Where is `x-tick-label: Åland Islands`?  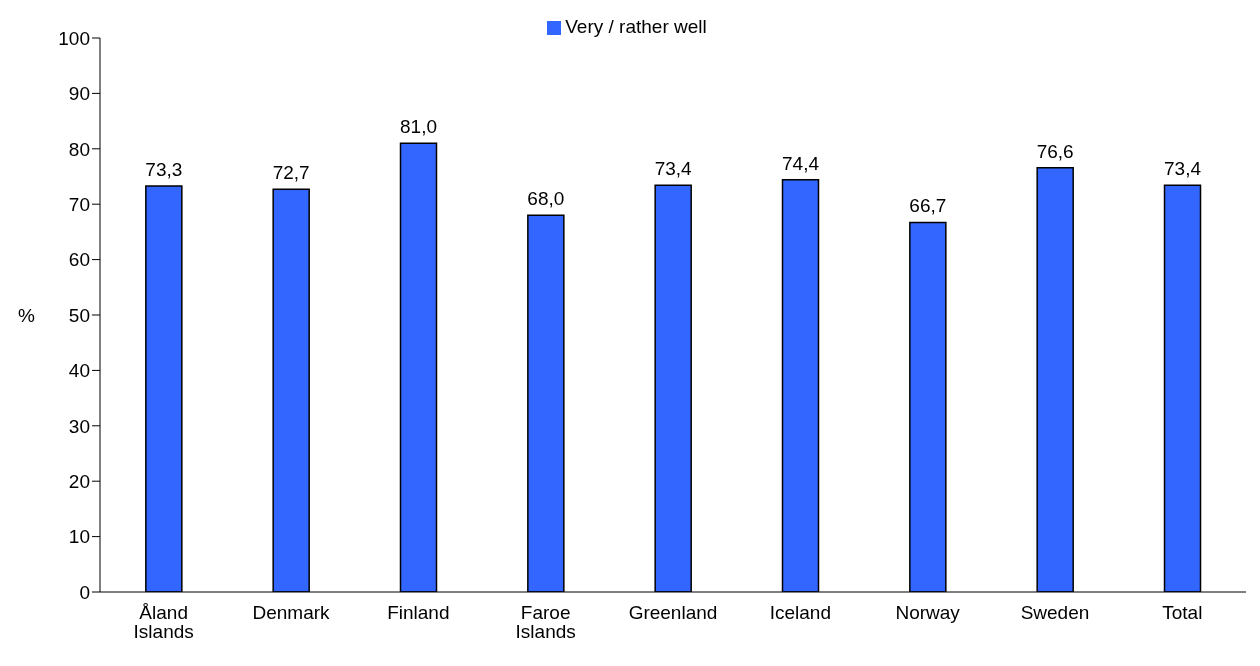 x-tick-label: Åland Islands is located at coordinates (163, 622).